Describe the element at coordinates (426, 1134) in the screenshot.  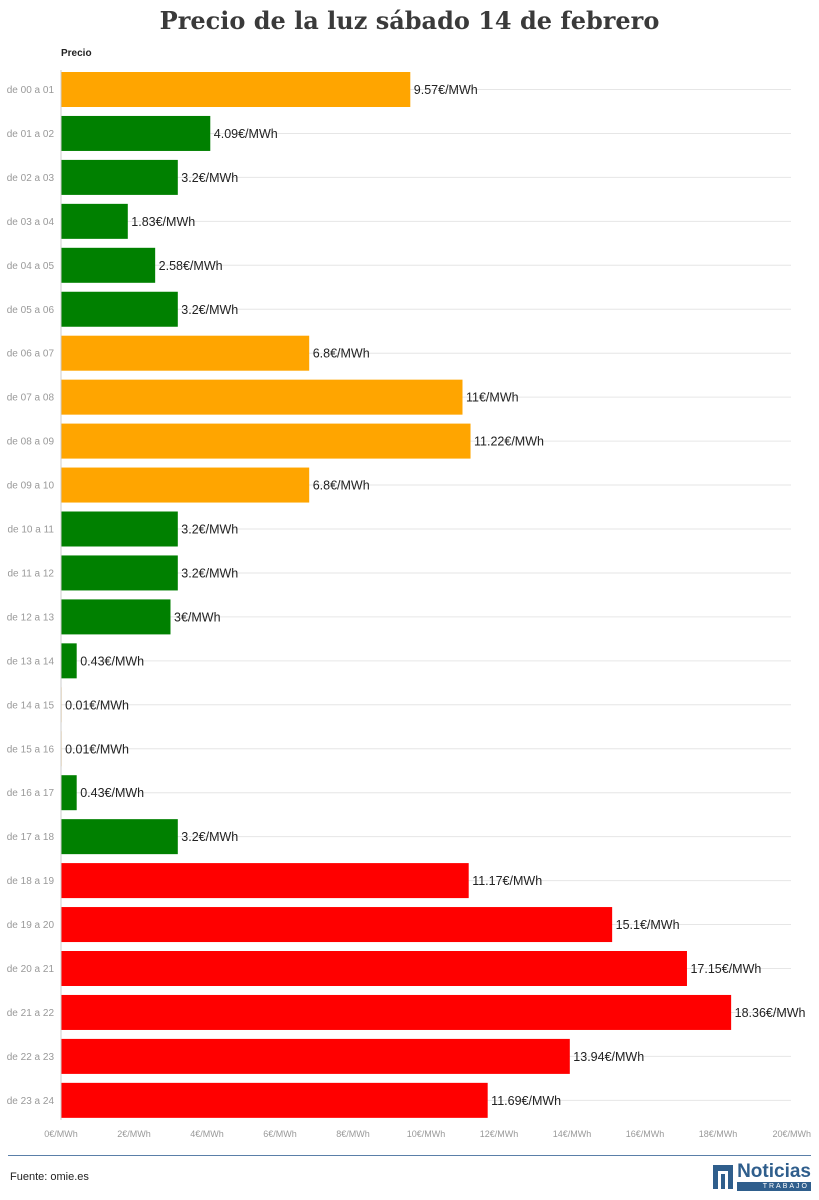
I see `x-tick-label: 10€/MWh` at that location.